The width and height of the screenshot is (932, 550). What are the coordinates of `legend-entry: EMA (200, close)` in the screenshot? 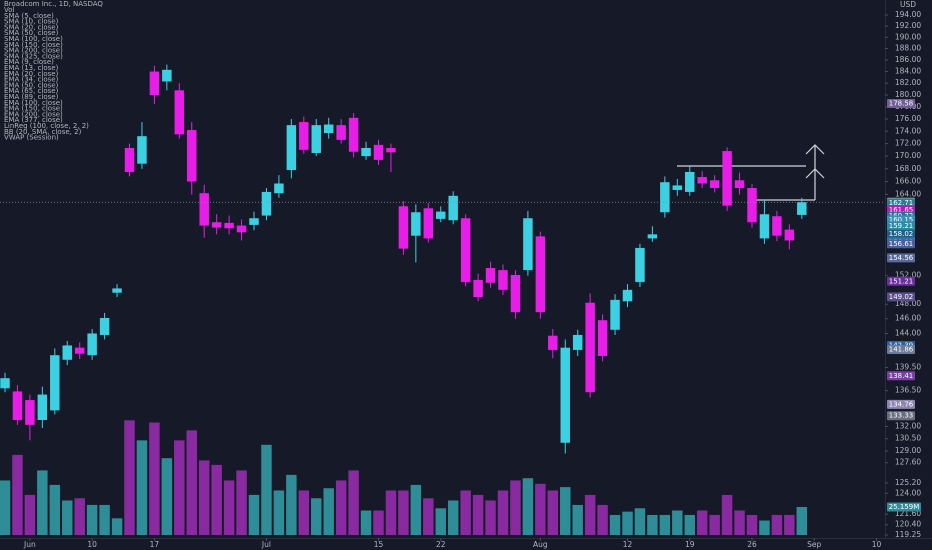 It's located at (33, 114).